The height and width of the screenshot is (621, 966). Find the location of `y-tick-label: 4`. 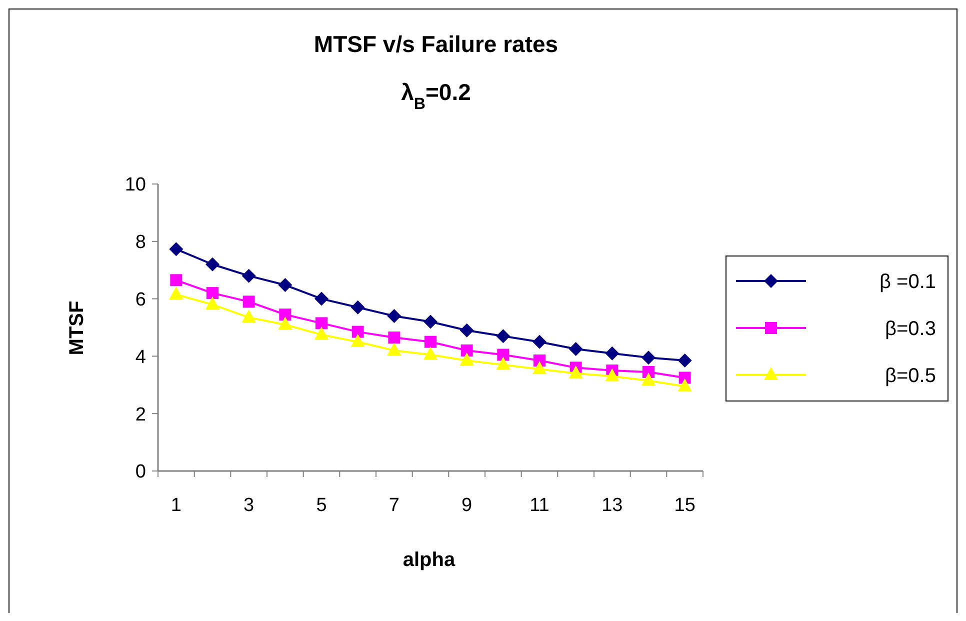

y-tick-label: 4 is located at coordinates (140, 357).